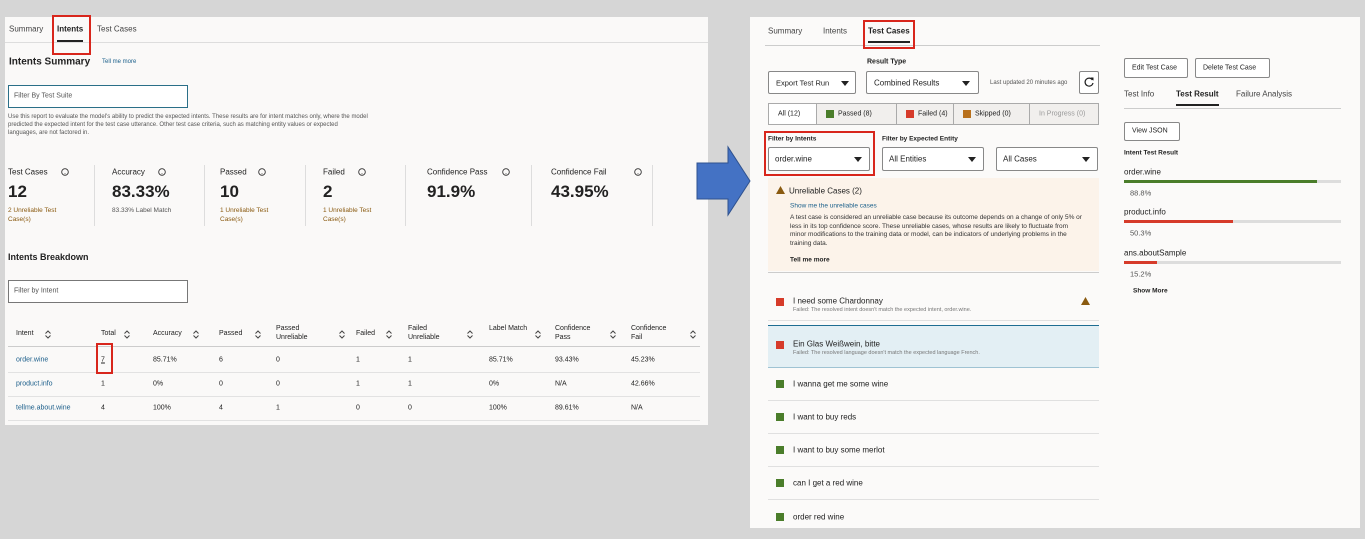 The image size is (1365, 539). I want to click on column-header: Failed, so click(366, 333).